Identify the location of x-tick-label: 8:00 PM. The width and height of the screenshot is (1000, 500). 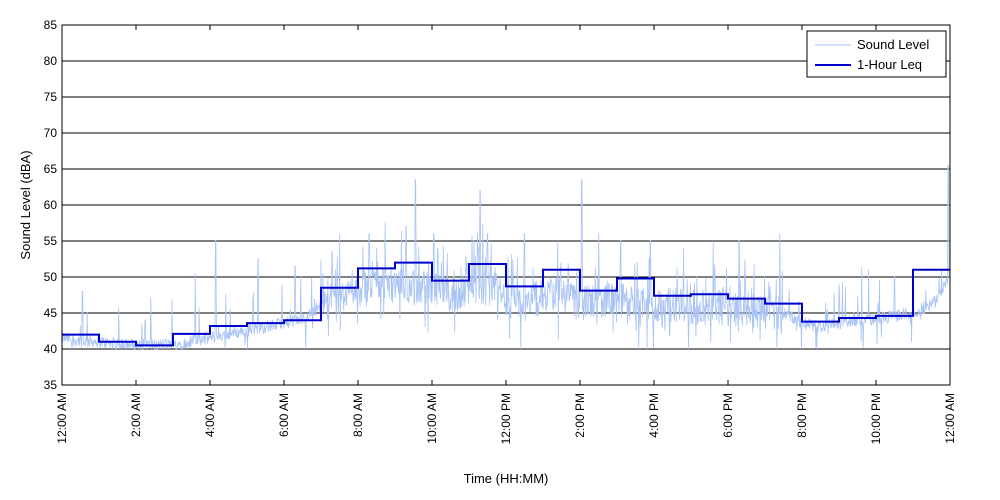
(802, 415).